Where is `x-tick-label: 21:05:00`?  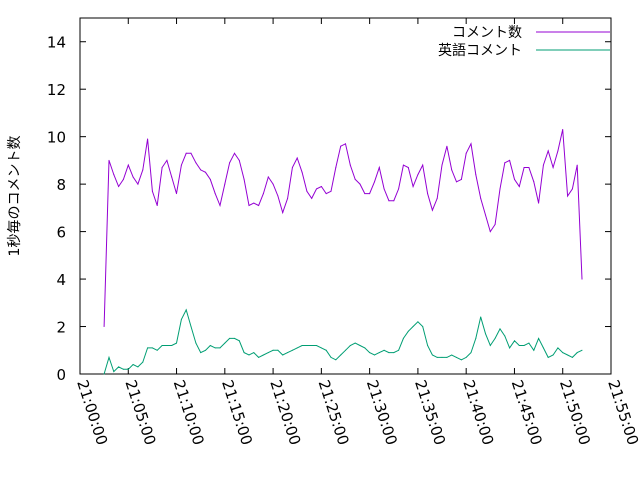 x-tick-label: 21:05:00 is located at coordinates (140, 413).